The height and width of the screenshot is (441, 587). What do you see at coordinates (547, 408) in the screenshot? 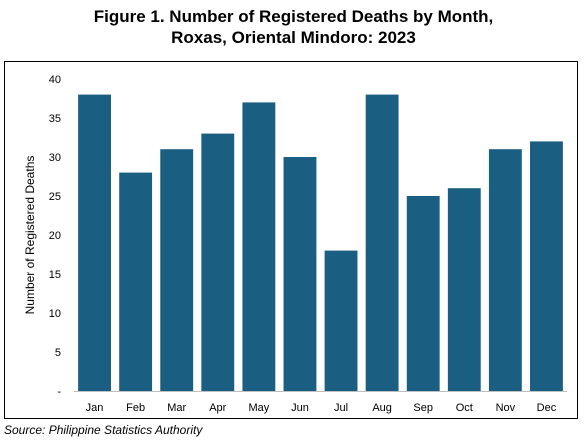
I see `x-tick-label: Dec` at bounding box center [547, 408].